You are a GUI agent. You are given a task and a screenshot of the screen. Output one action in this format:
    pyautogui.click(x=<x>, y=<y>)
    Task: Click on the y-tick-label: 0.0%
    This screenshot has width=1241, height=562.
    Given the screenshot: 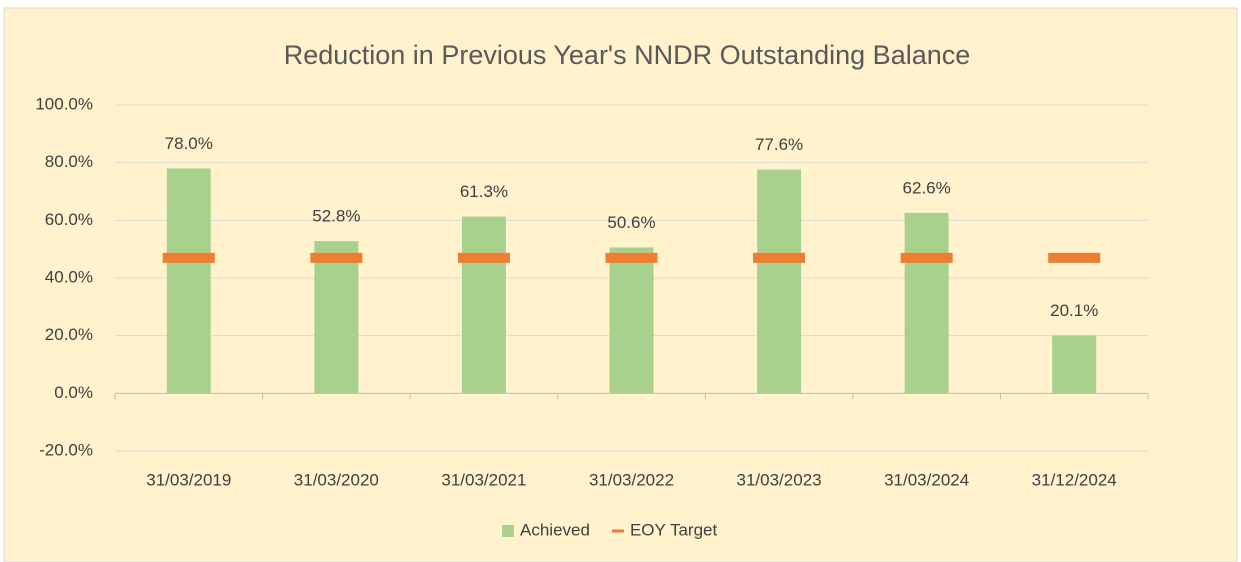 What is the action you would take?
    pyautogui.click(x=73, y=392)
    